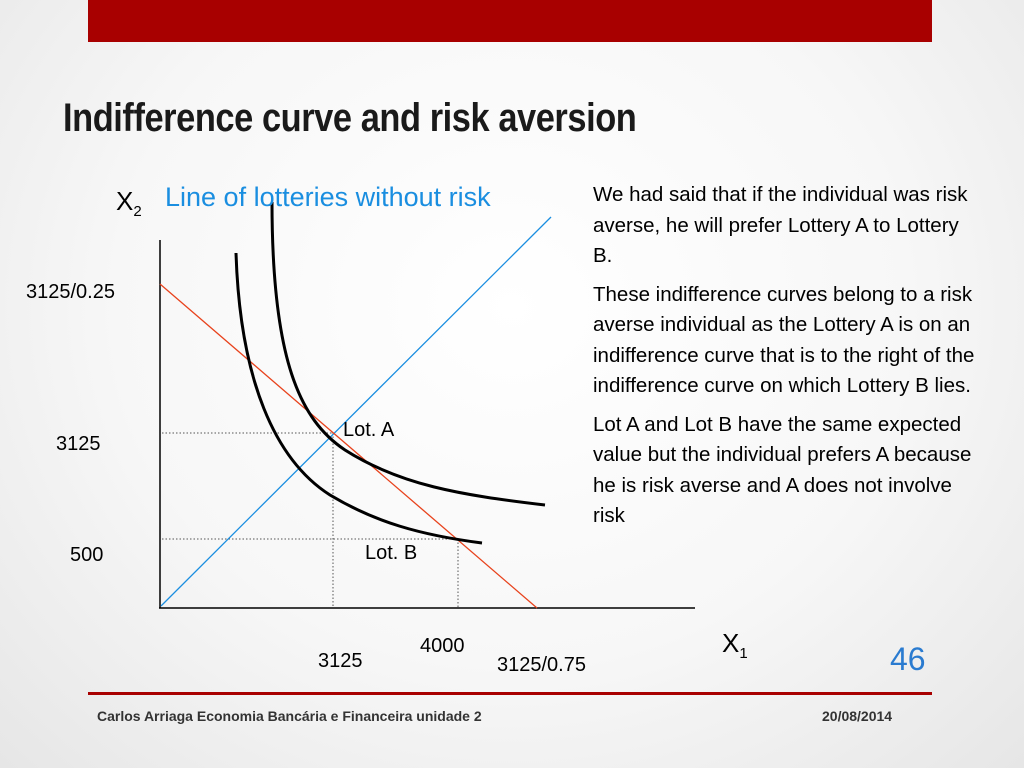 This screenshot has width=1024, height=768. What do you see at coordinates (340, 661) in the screenshot?
I see `x-tick-a: 3125` at bounding box center [340, 661].